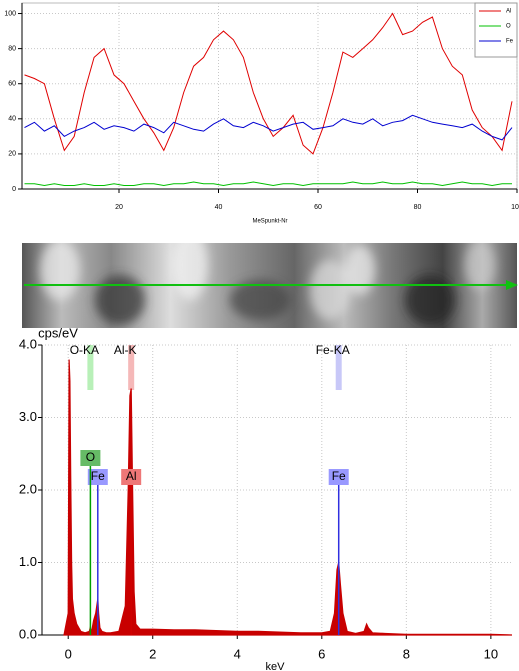 The image size is (519, 671). I want to click on x-axis-label: MeSpunkt-Nr, so click(270, 222).